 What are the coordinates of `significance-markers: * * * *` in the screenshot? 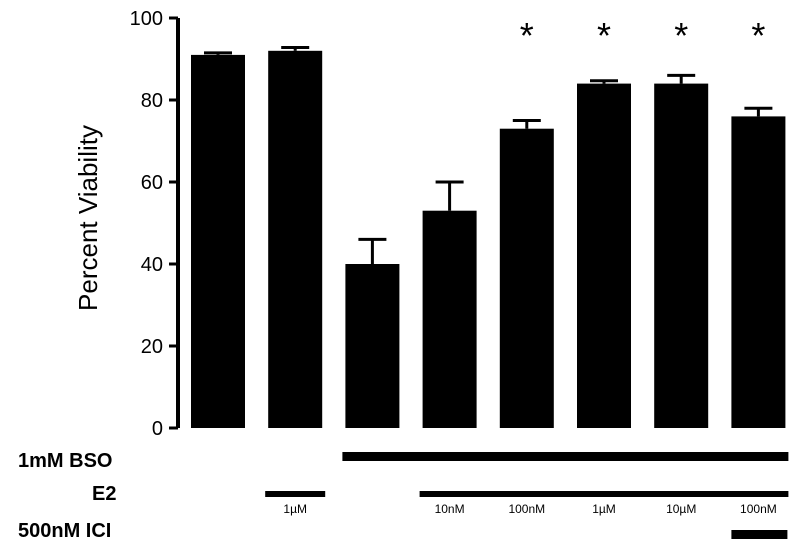 It's located at (643, 35).